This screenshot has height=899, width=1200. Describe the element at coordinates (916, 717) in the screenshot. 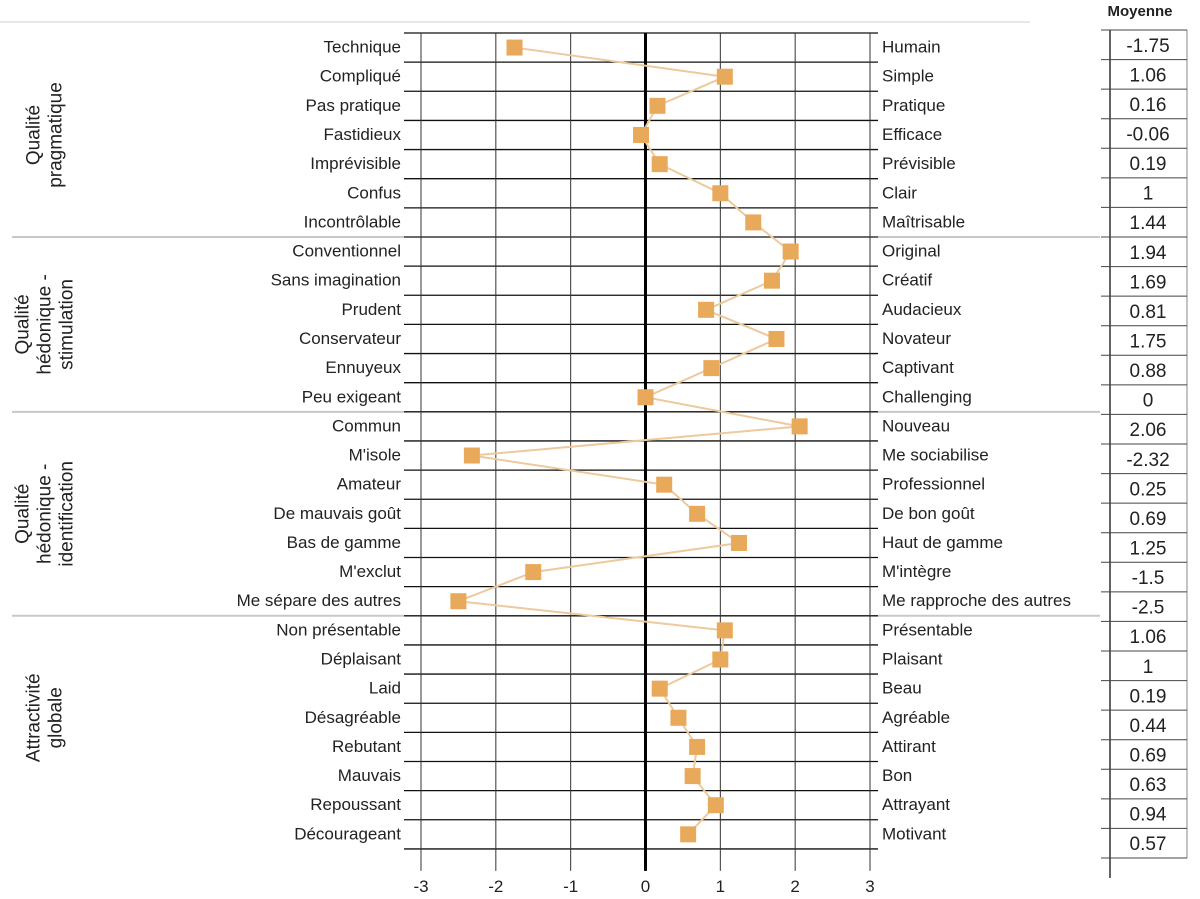

I see `right-anchor-label: Agréable` at that location.